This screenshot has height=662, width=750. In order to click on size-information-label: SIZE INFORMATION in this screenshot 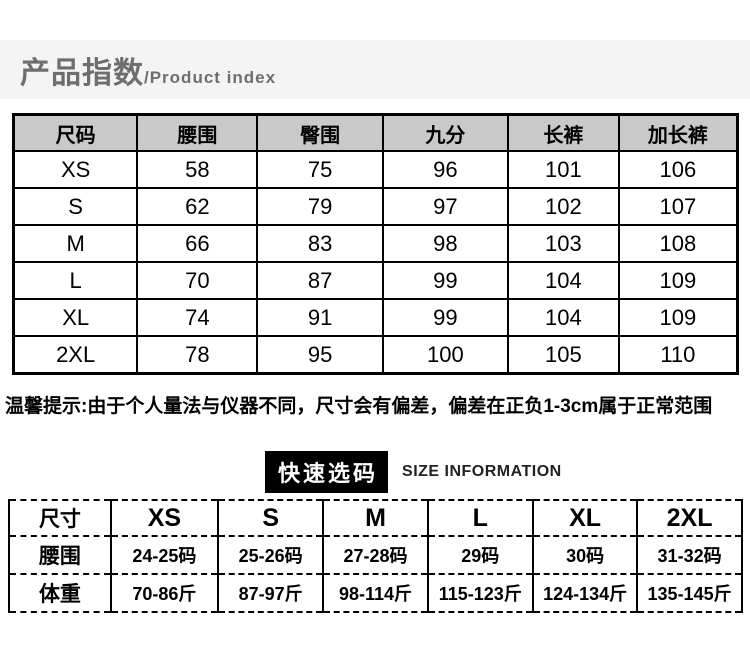, I will do `click(482, 471)`.